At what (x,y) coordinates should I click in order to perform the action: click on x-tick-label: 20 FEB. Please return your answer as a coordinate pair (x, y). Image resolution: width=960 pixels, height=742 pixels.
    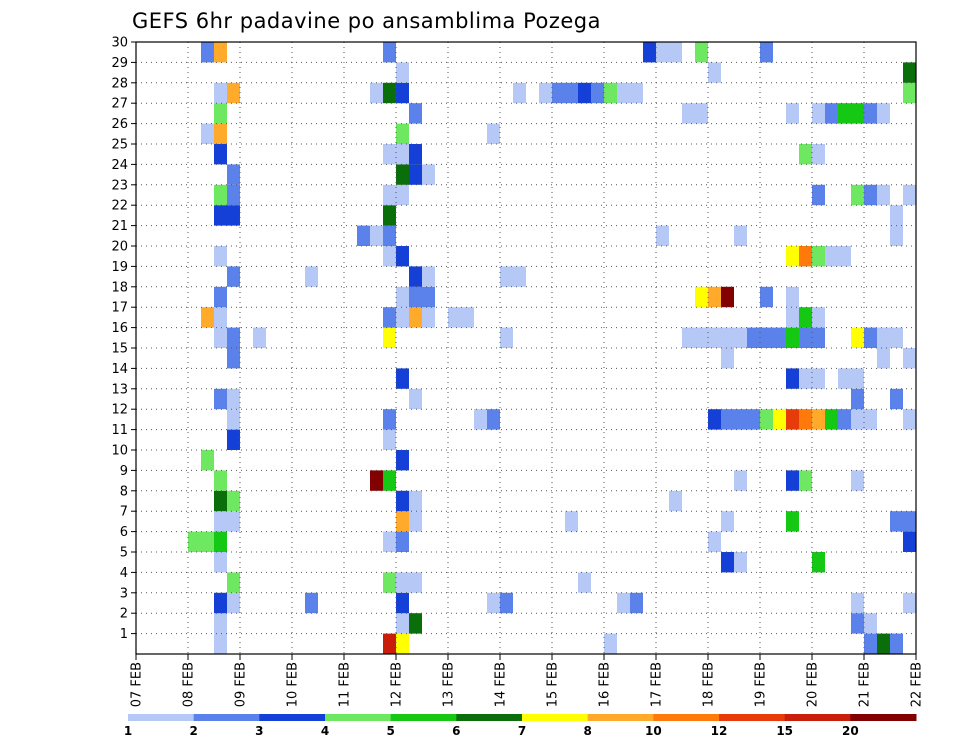
    Looking at the image, I should click on (813, 684).